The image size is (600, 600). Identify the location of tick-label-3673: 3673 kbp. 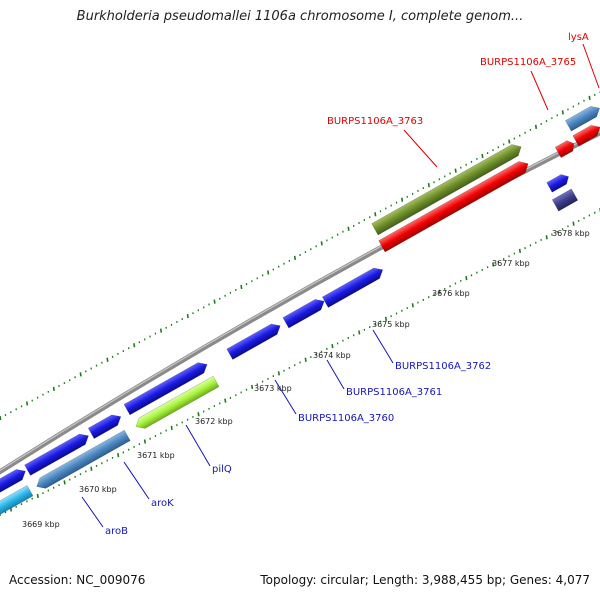
(273, 388).